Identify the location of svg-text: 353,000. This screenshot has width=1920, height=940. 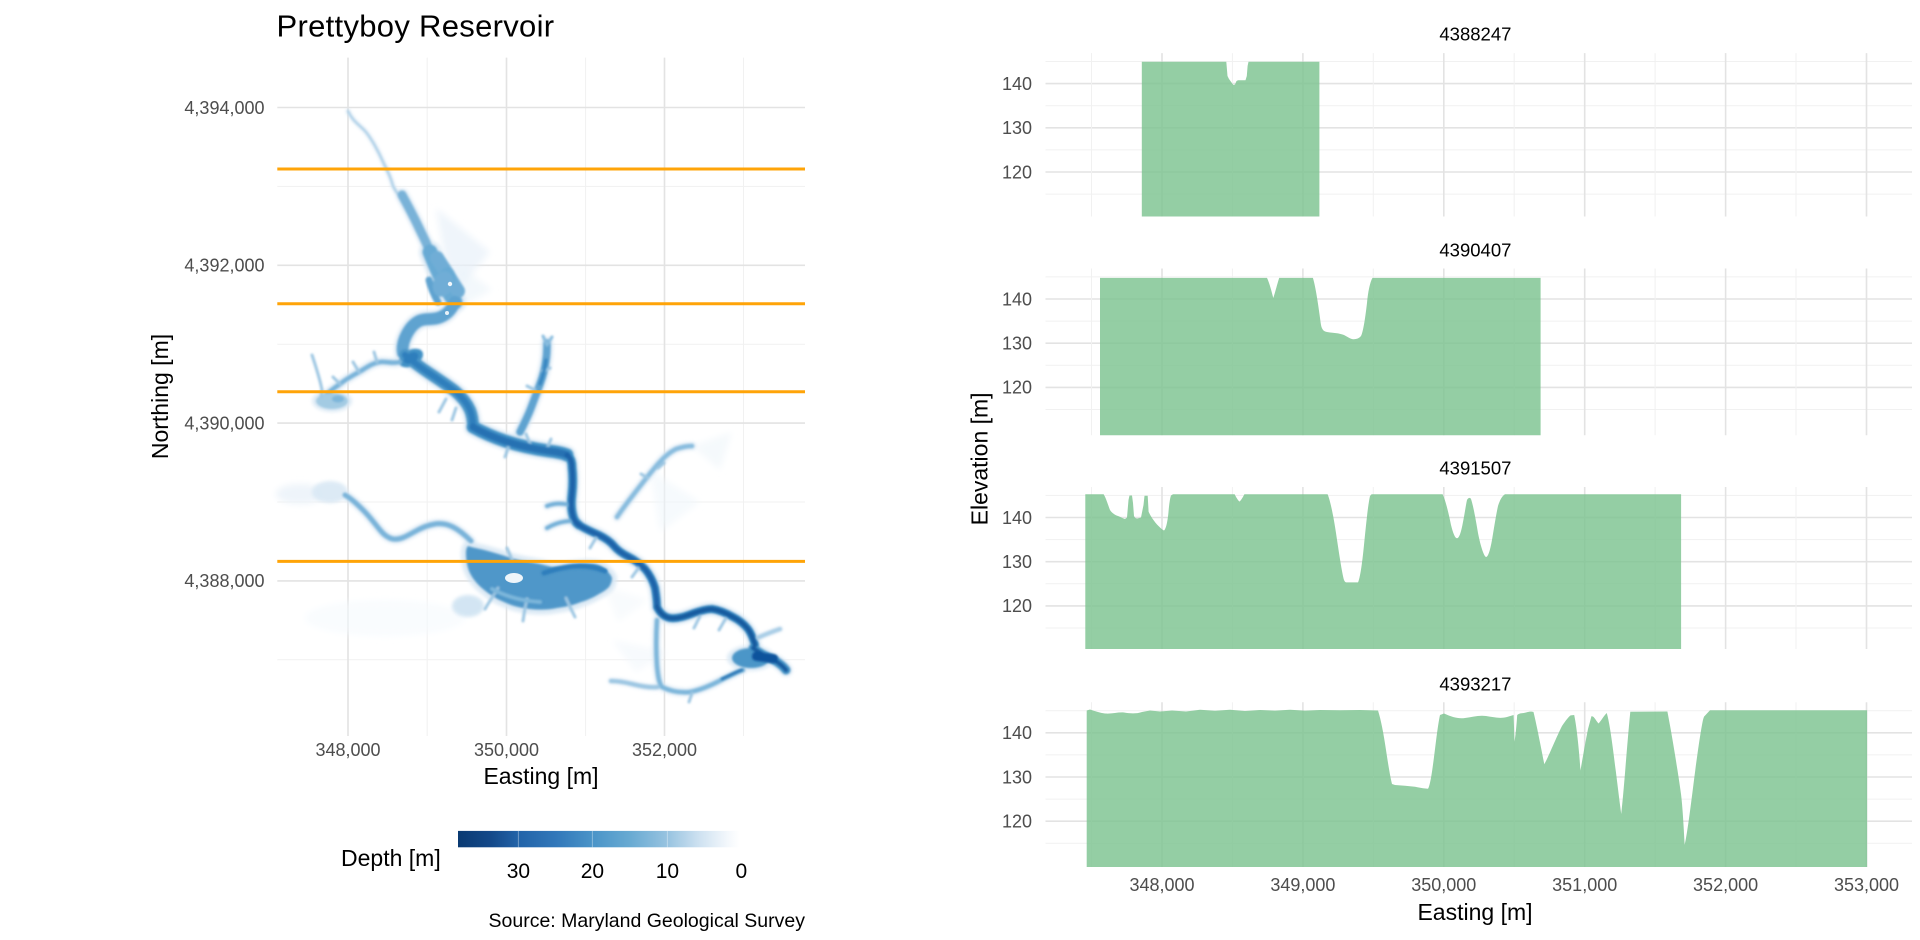
(1866, 885).